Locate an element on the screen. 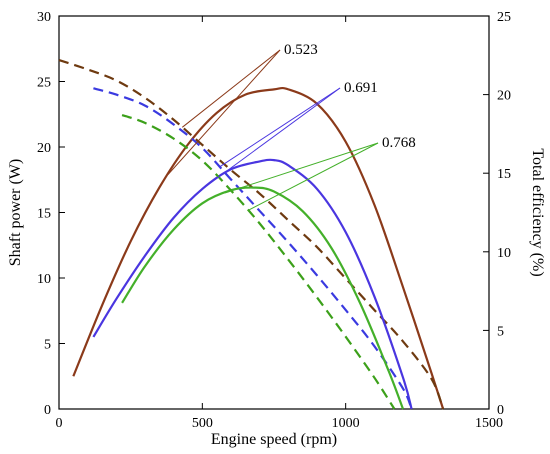  y-left-tick-label: 10 is located at coordinates (44, 279).